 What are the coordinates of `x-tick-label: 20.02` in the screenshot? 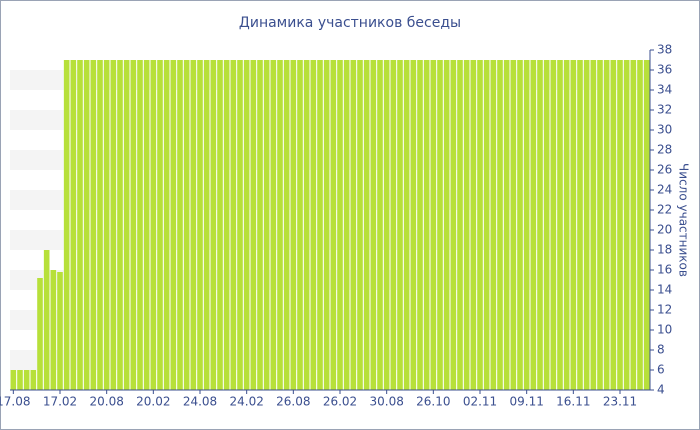 It's located at (153, 402).